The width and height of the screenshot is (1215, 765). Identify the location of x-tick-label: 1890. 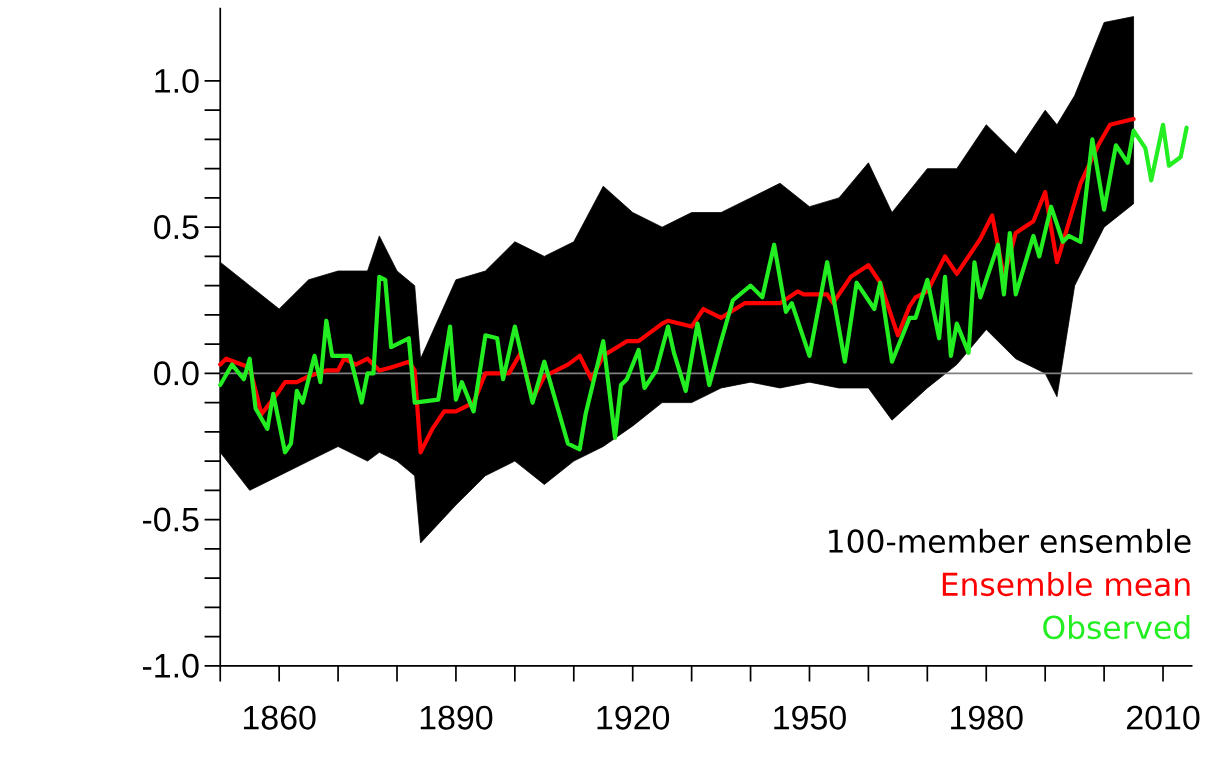
(456, 717).